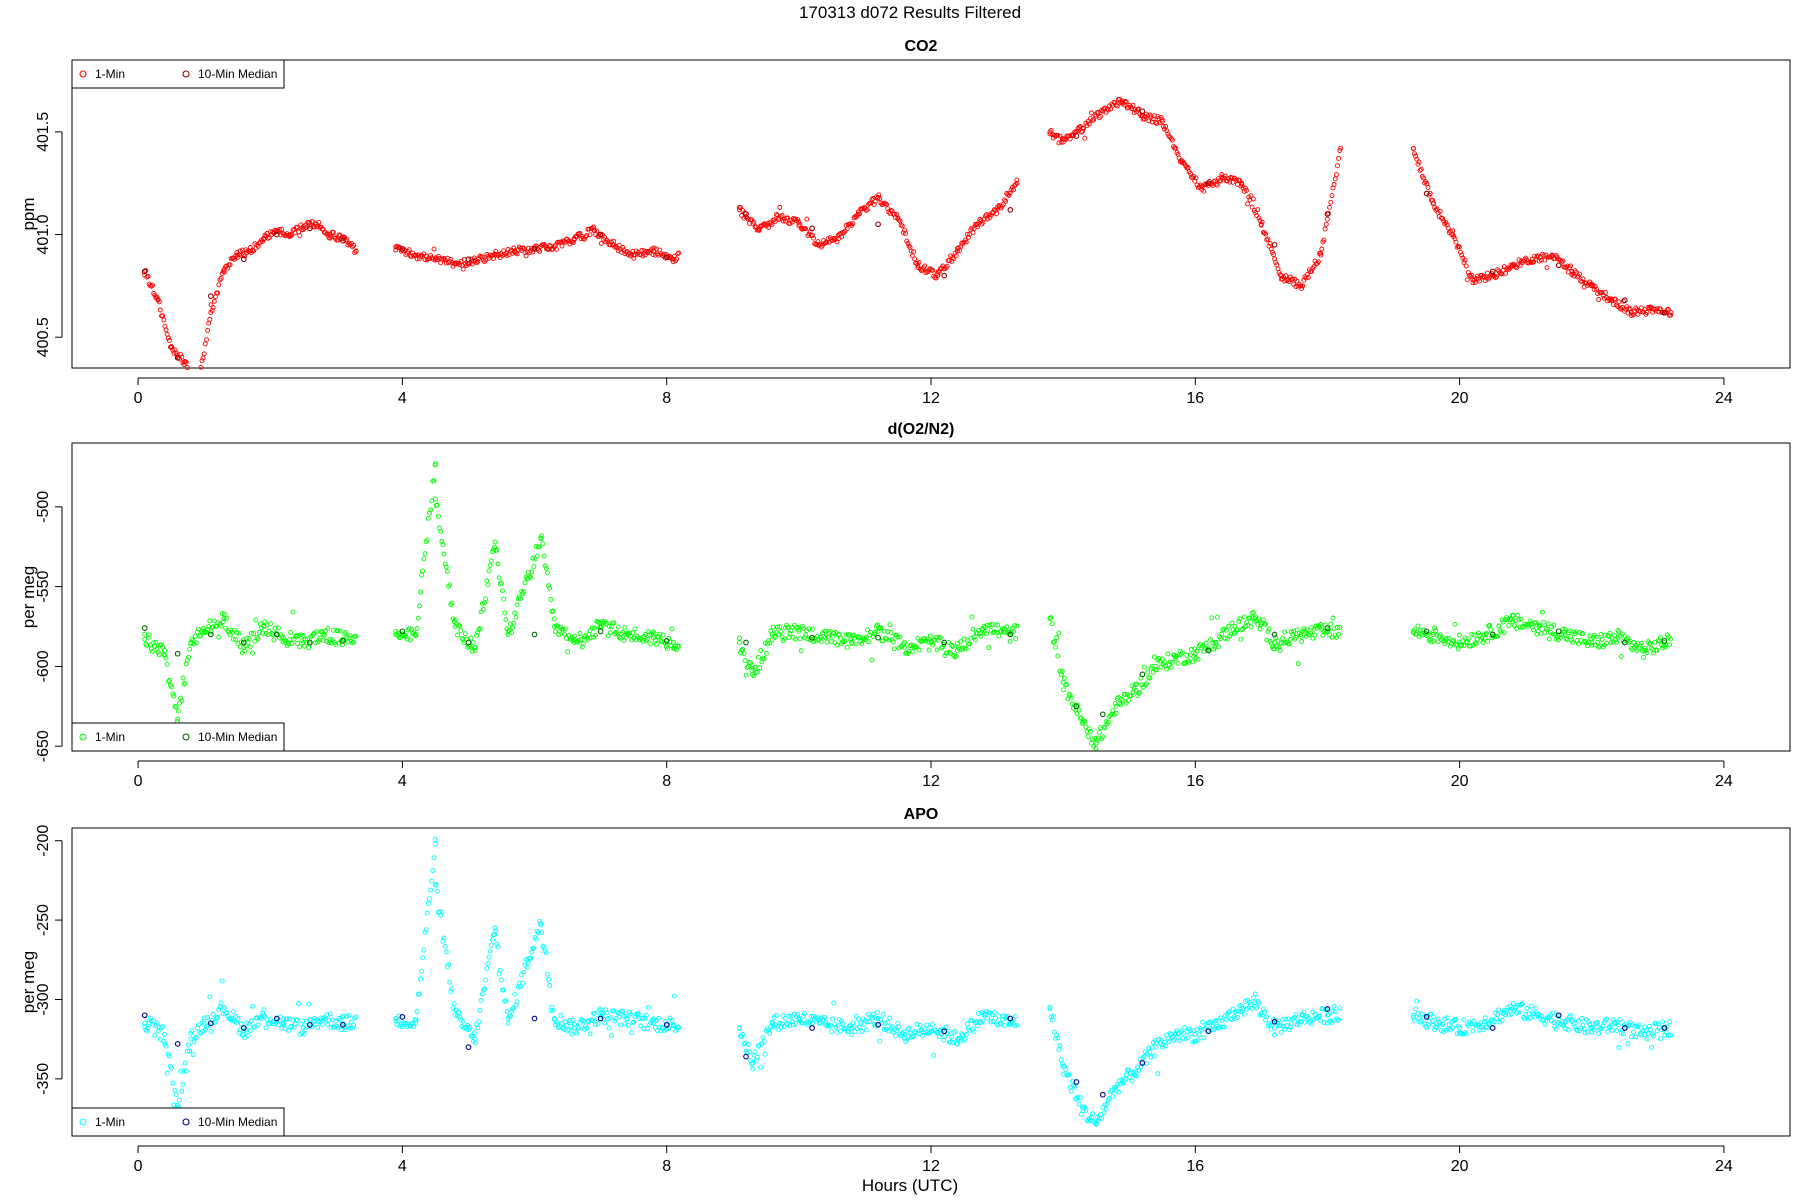 Image resolution: width=1800 pixels, height=1200 pixels. What do you see at coordinates (43, 666) in the screenshot?
I see `y-tick-label: -600` at bounding box center [43, 666].